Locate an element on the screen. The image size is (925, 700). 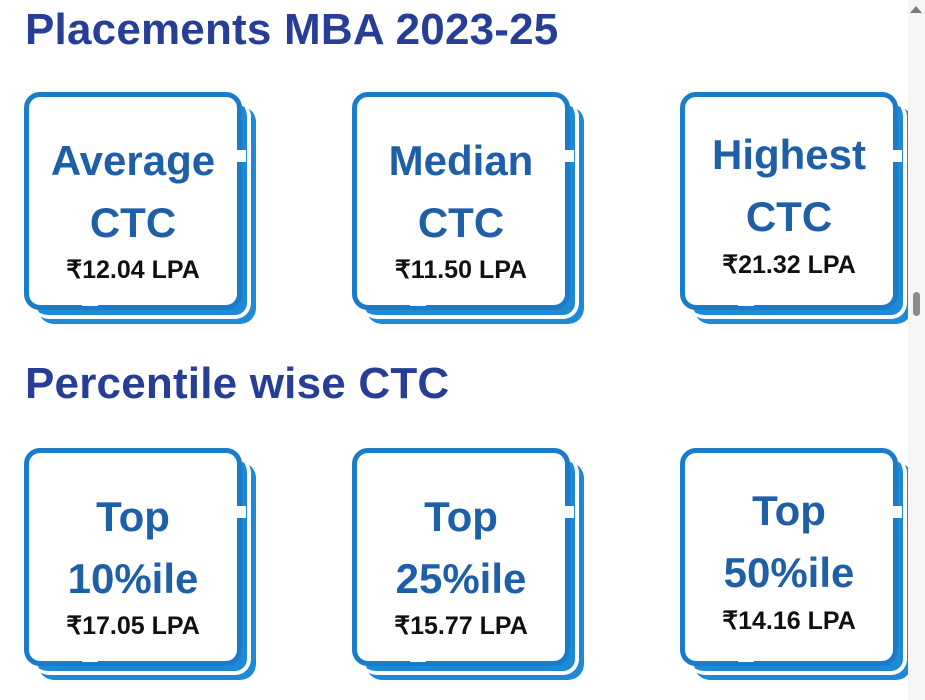
stat-card-top-10-percentile: Top 10%ile ₹17.05 LPA is located at coordinates (142, 566).